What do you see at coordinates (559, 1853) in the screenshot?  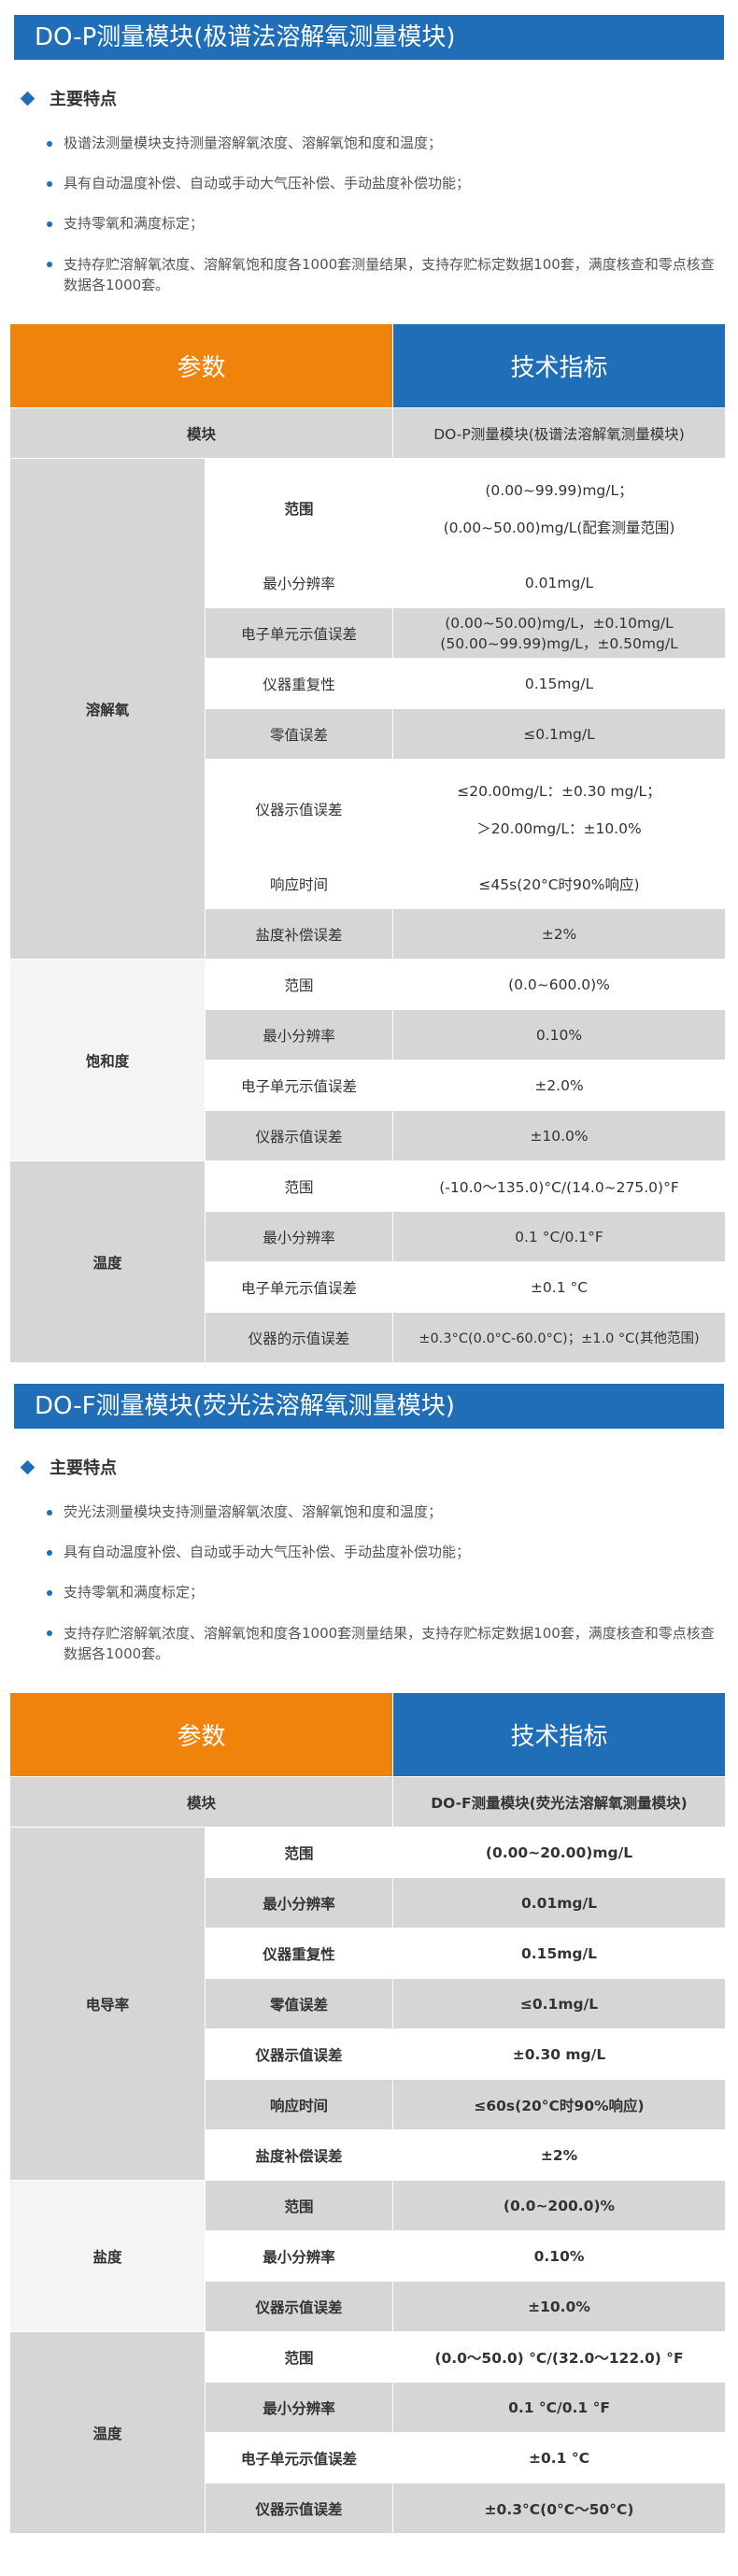 I see `row-value: (0.00~20.00)mg/L` at bounding box center [559, 1853].